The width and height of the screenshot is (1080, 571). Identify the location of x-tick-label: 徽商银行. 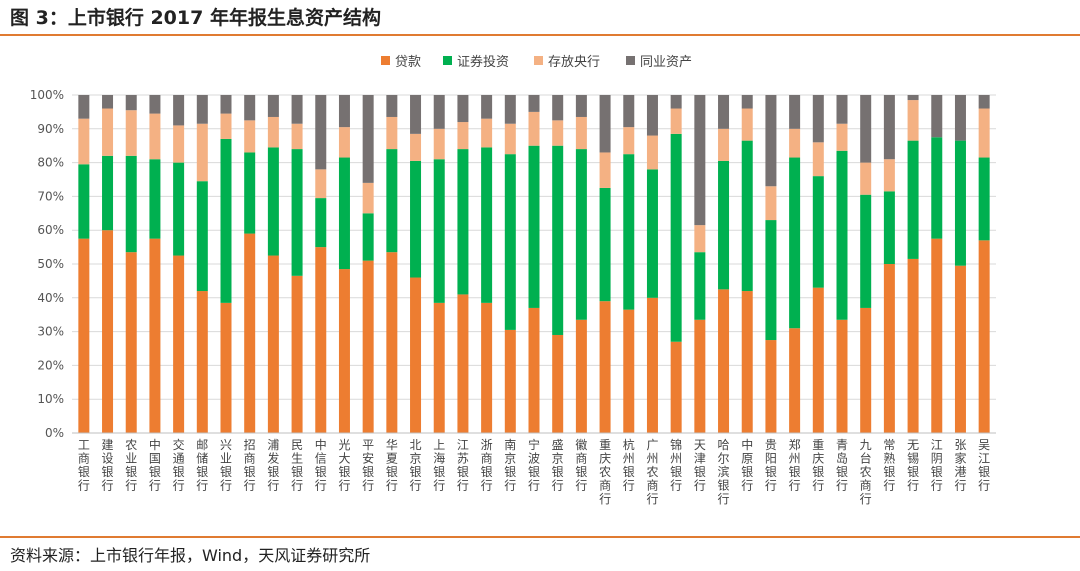
(581, 465).